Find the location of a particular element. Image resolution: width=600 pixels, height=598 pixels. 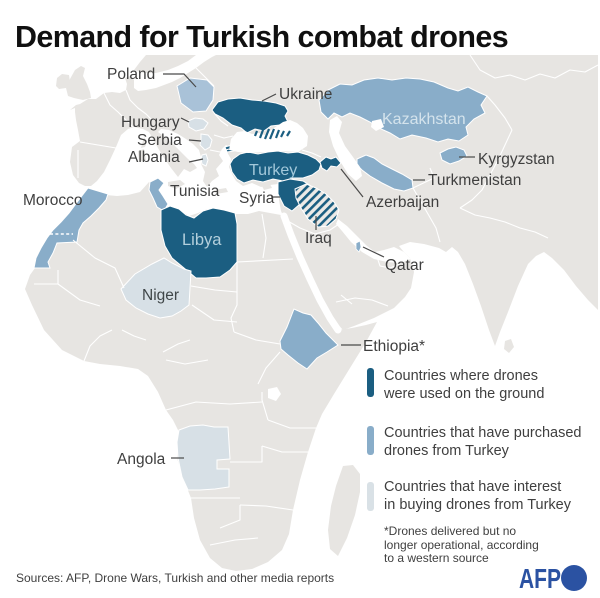

svg-text: Iraq is located at coordinates (318, 238).